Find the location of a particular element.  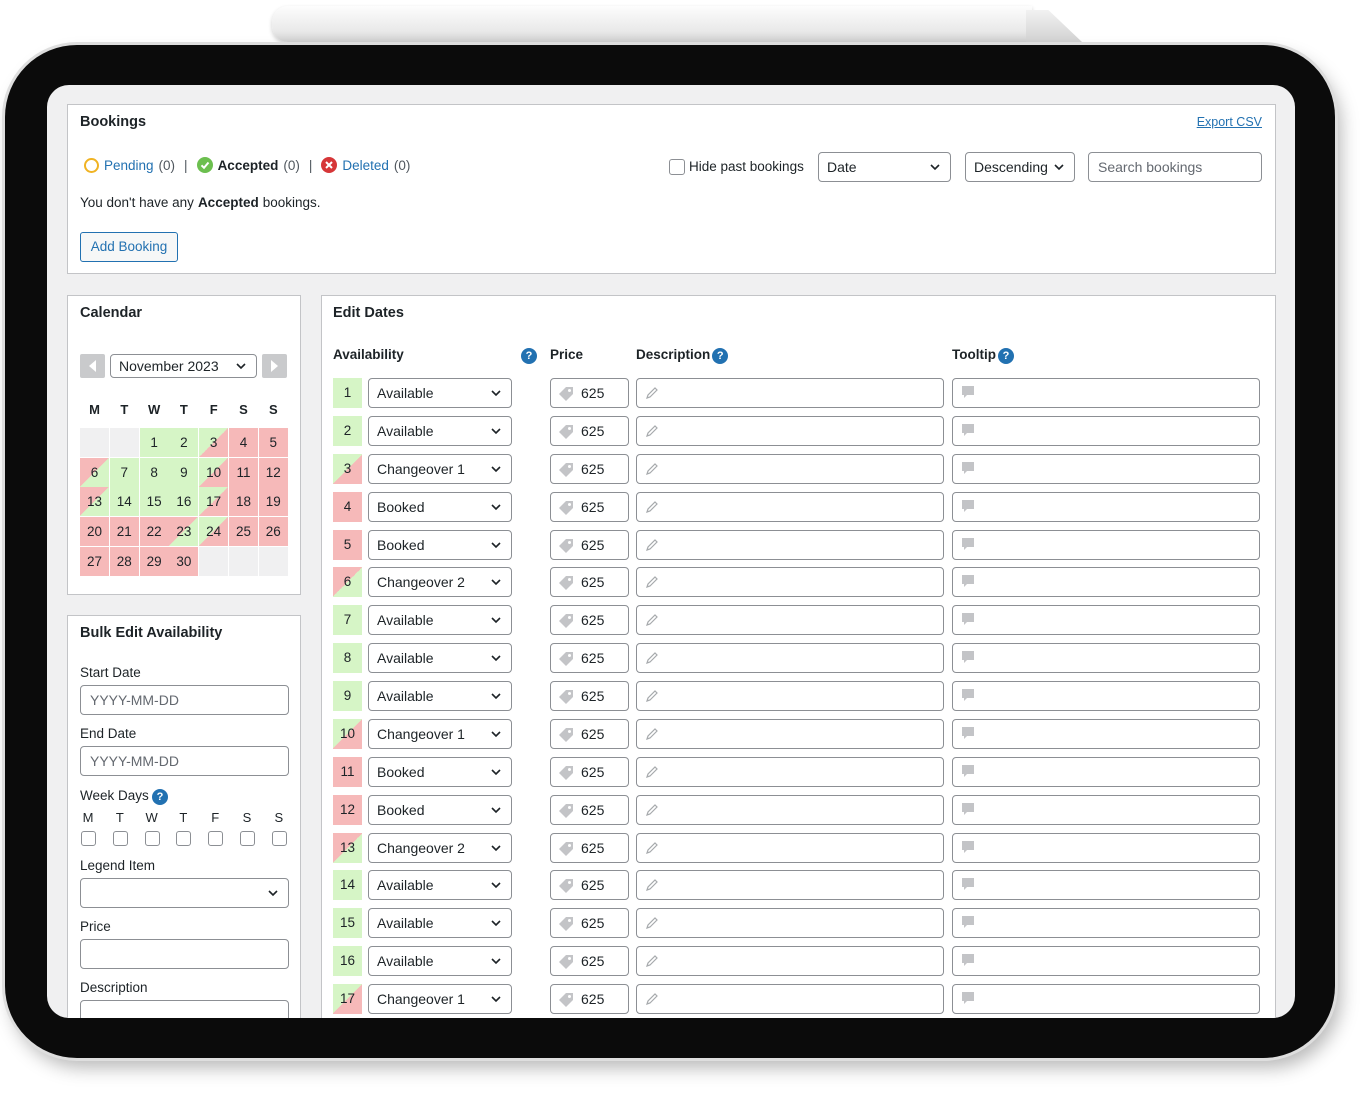

sort-field-select: Date is located at coordinates (884, 167).